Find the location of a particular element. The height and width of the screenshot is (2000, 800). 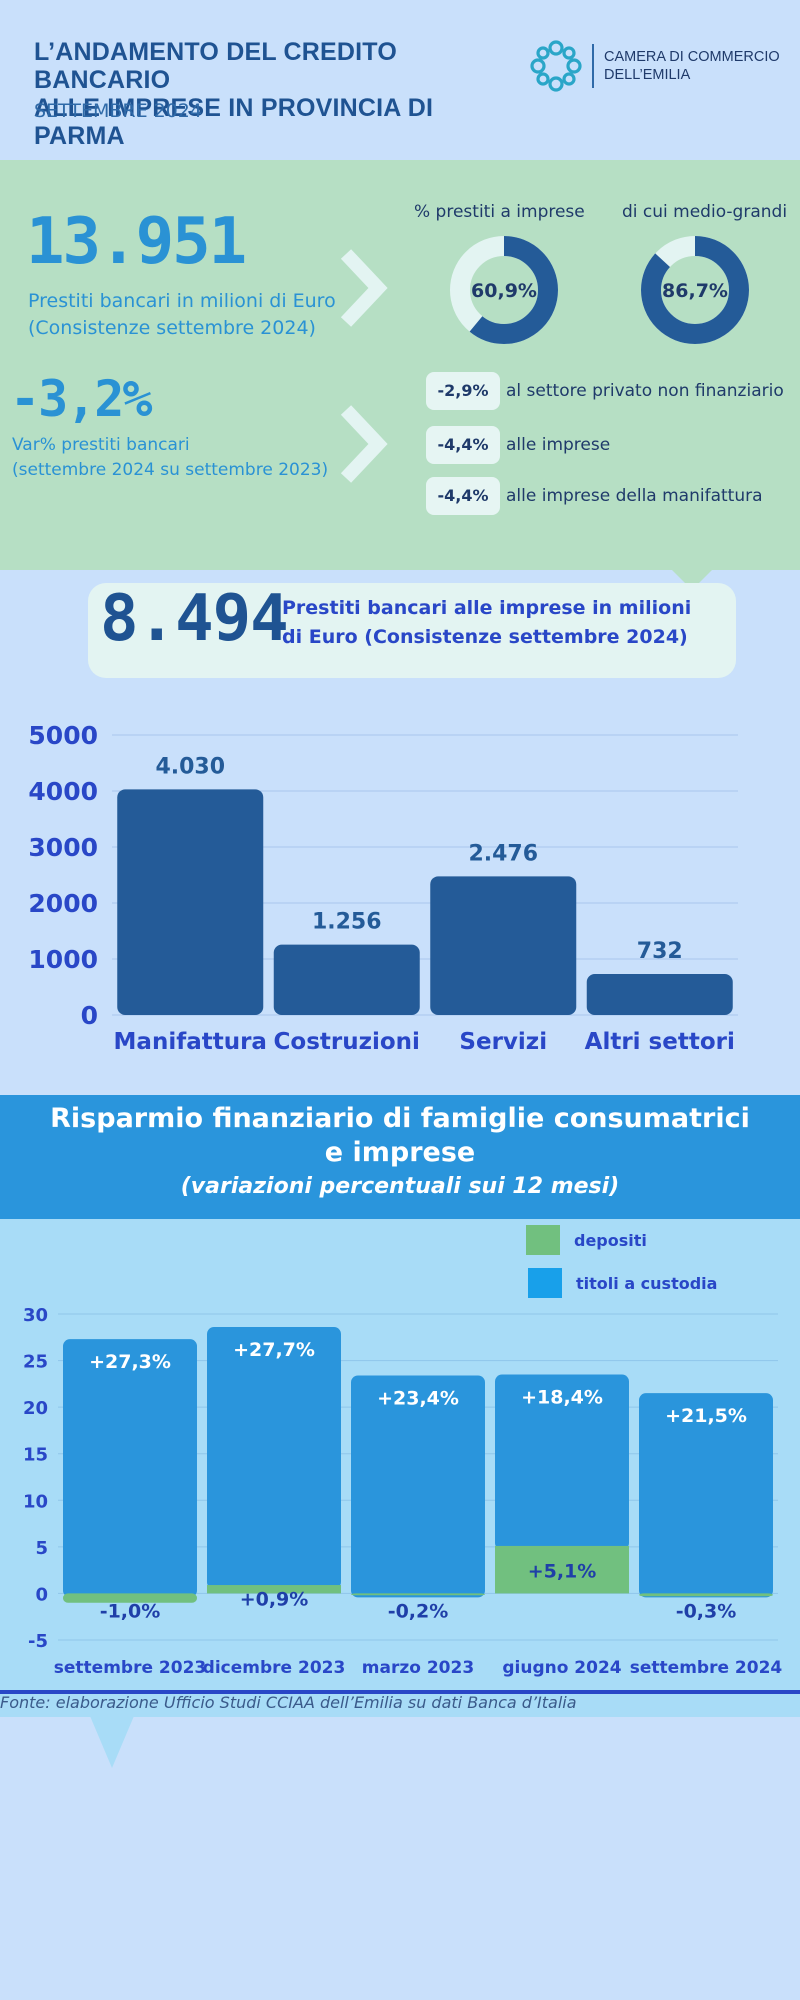

x-category-label: Altri settori is located at coordinates (660, 1042).